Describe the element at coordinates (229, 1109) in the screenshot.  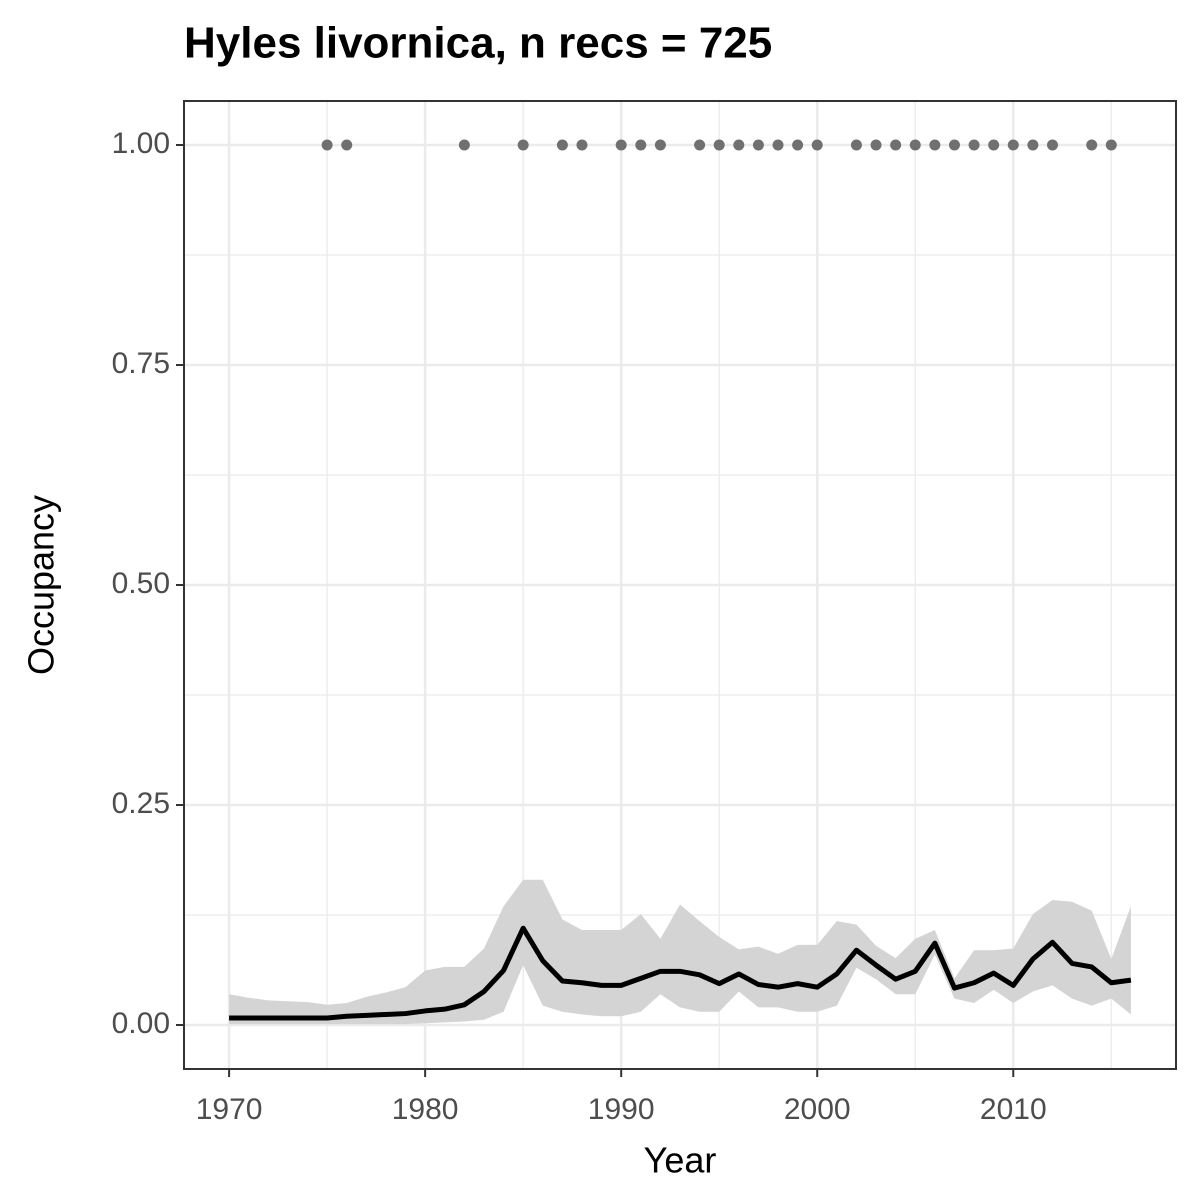
I see `x-tick-label: 1970` at that location.